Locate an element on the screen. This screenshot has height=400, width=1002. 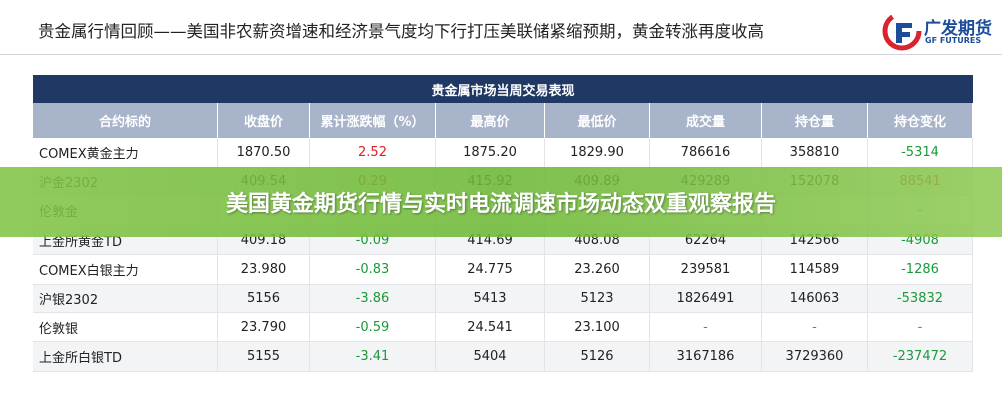
column-header: 最高价 is located at coordinates (490, 120).